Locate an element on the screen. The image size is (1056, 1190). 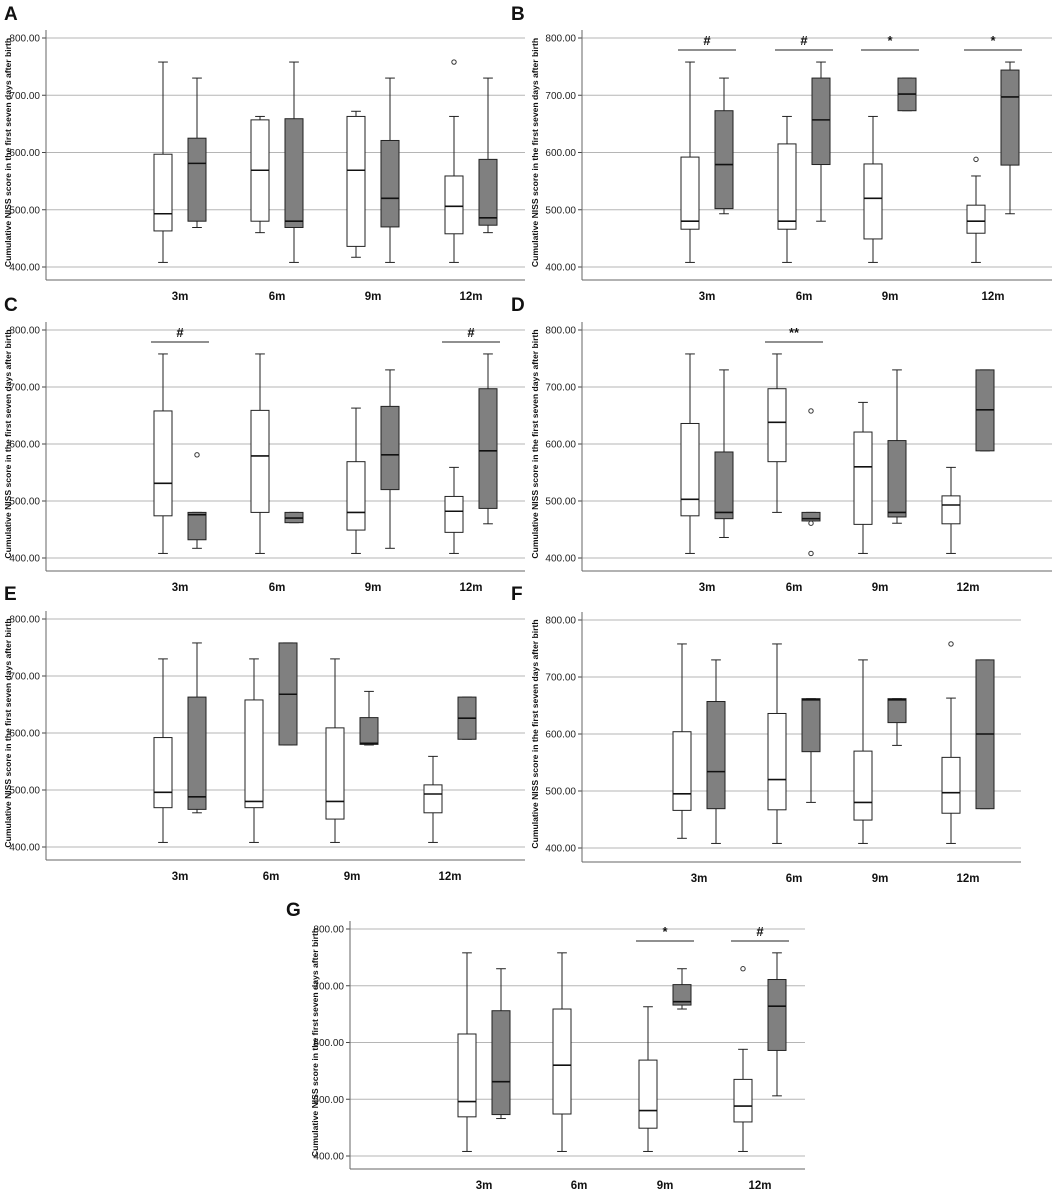
y-tick-label: 400.00 is located at coordinates (560, 268).